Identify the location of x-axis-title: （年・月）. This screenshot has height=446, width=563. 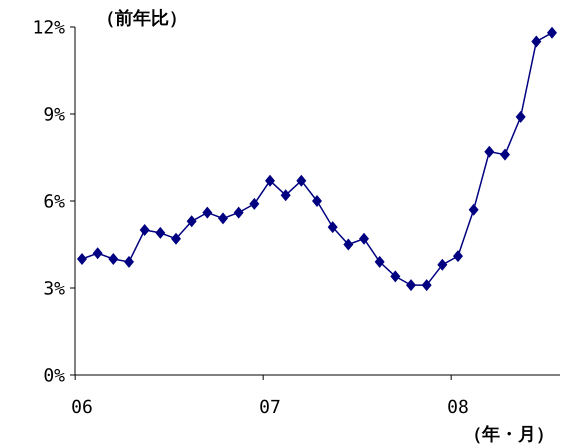
(509, 434).